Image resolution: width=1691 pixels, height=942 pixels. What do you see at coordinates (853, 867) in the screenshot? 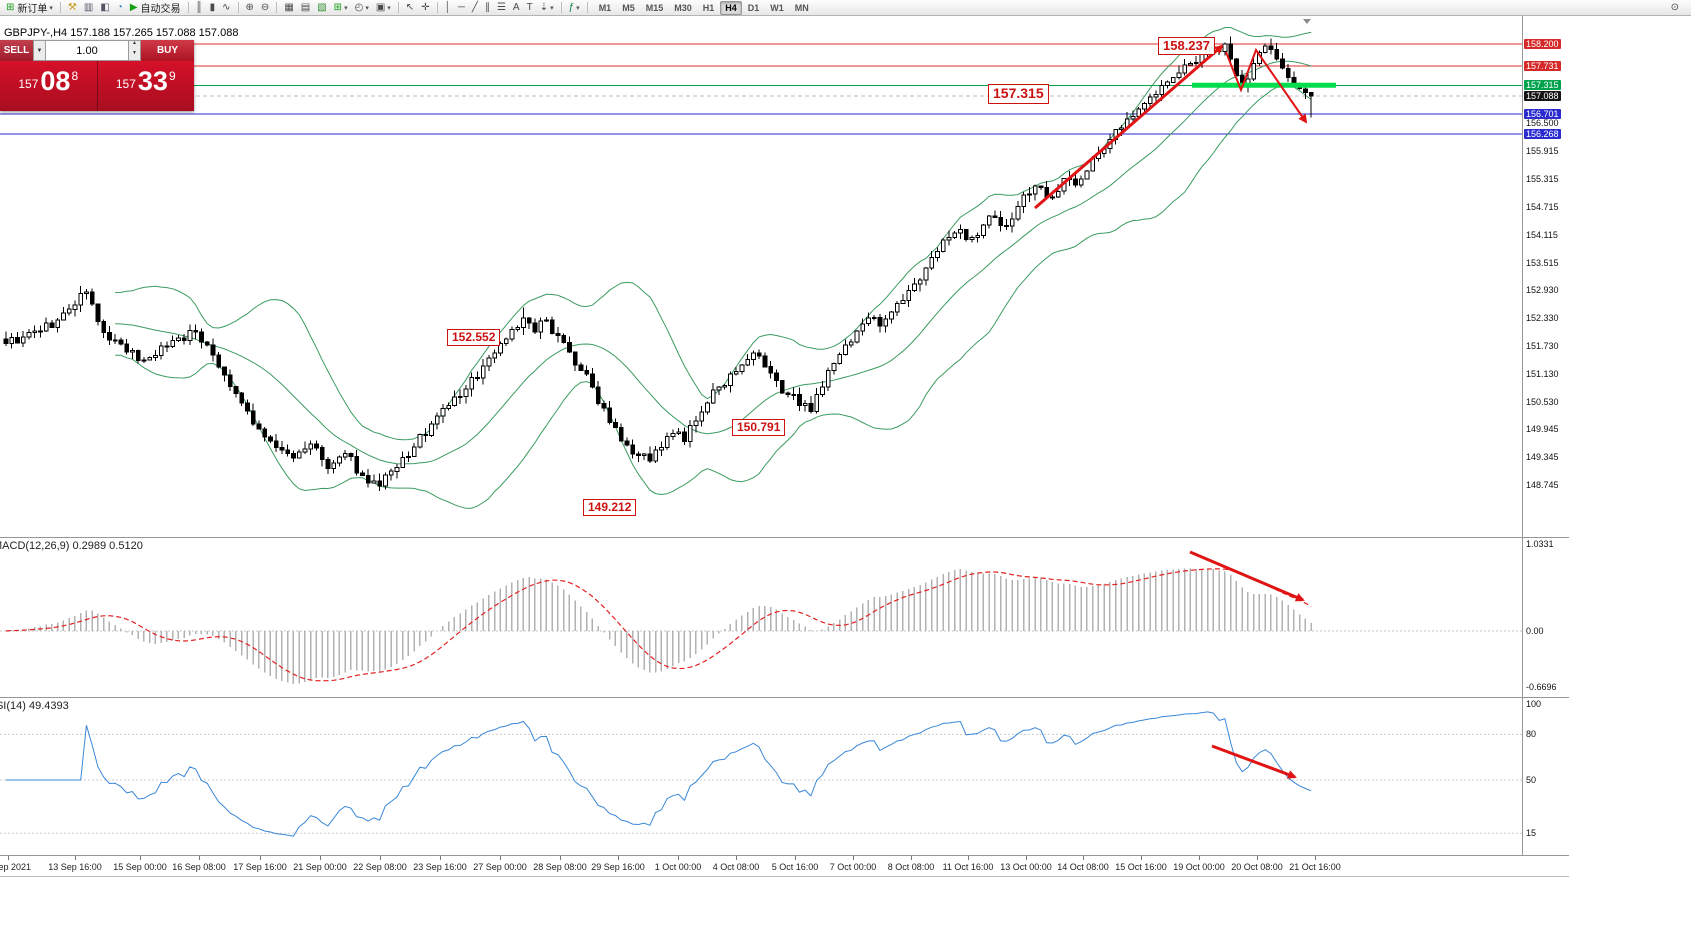
I see `time-axis-label: 7 Oct 00:00` at bounding box center [853, 867].